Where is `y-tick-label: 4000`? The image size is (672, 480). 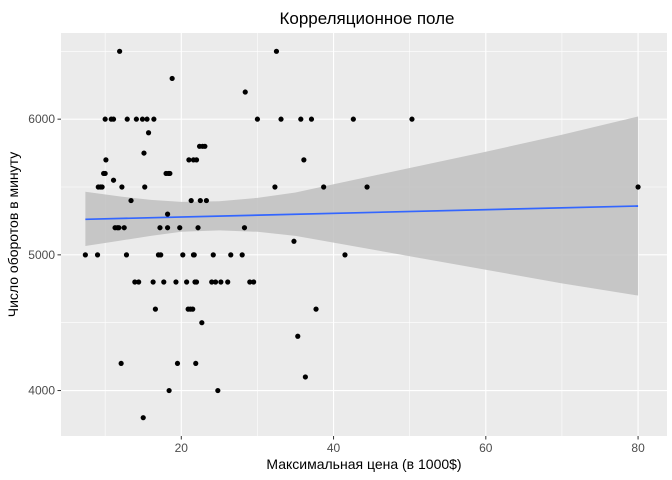 y-tick-label: 4000 is located at coordinates (41, 391).